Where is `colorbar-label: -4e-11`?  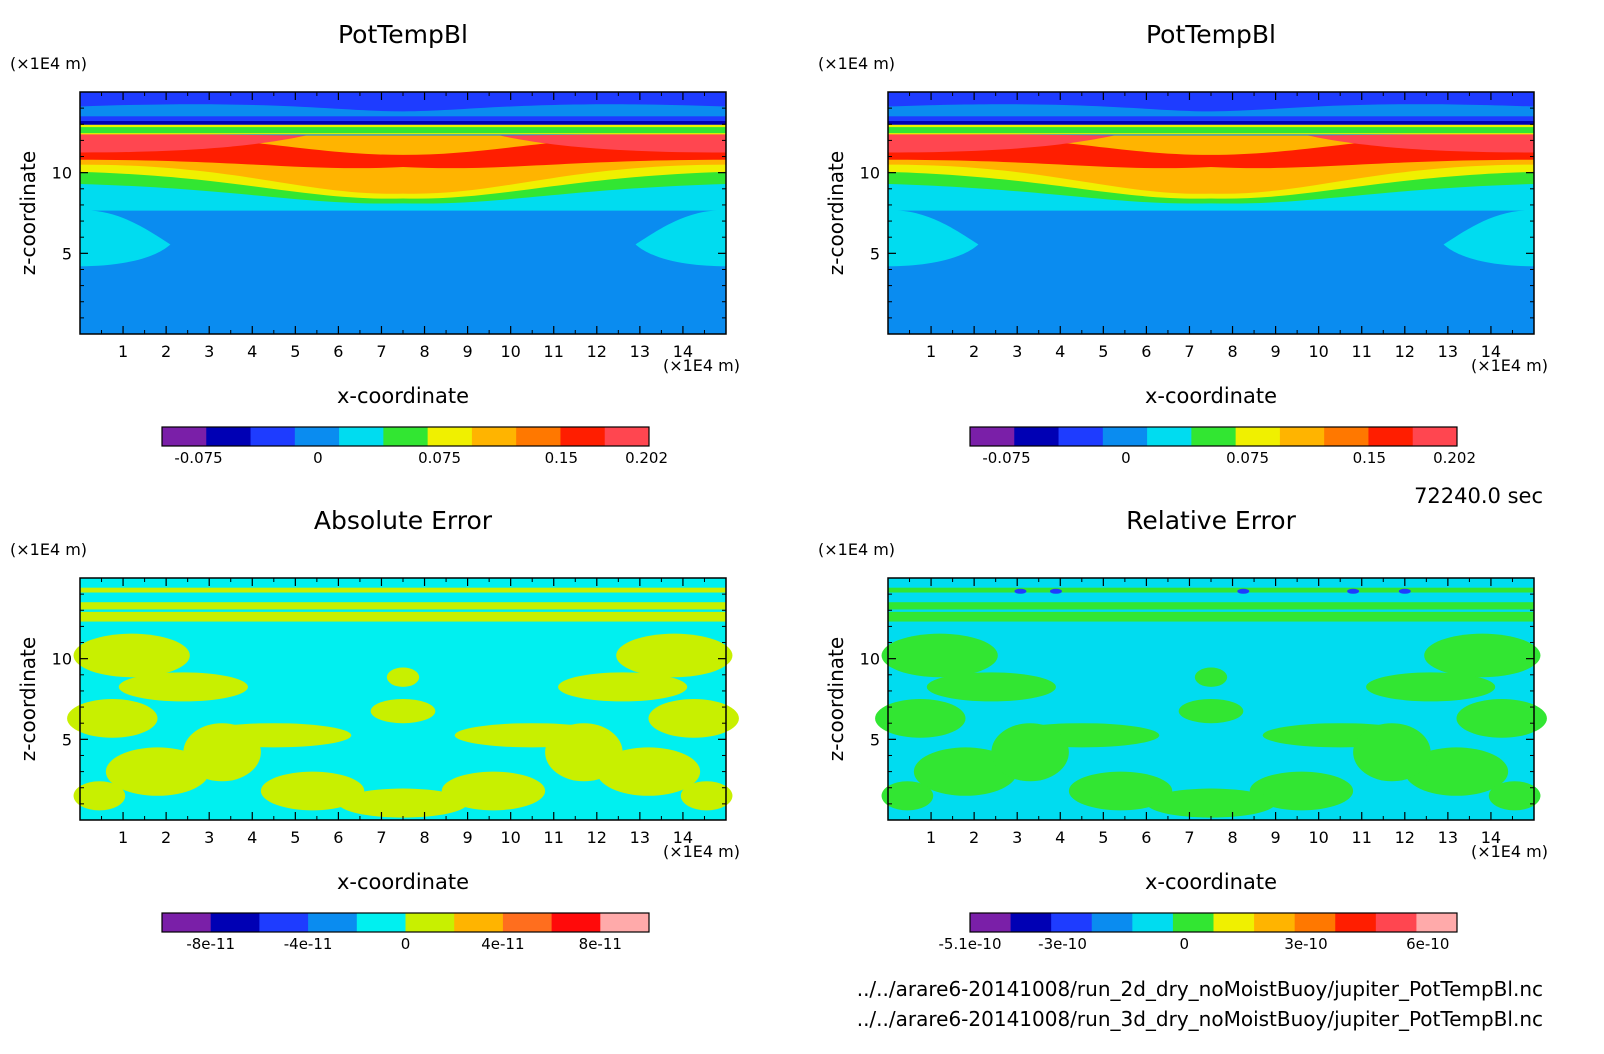 colorbar-label: -4e-11 is located at coordinates (308, 944).